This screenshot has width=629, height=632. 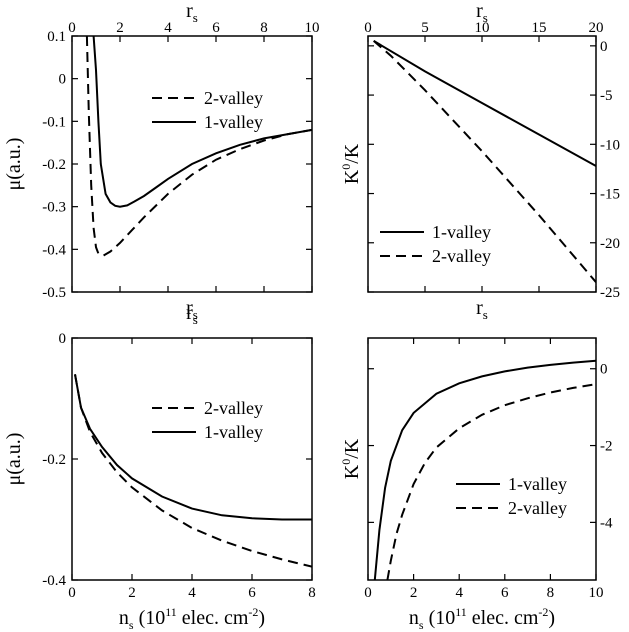 What do you see at coordinates (610, 244) in the screenshot?
I see `y-tick-label: -20` at bounding box center [610, 244].